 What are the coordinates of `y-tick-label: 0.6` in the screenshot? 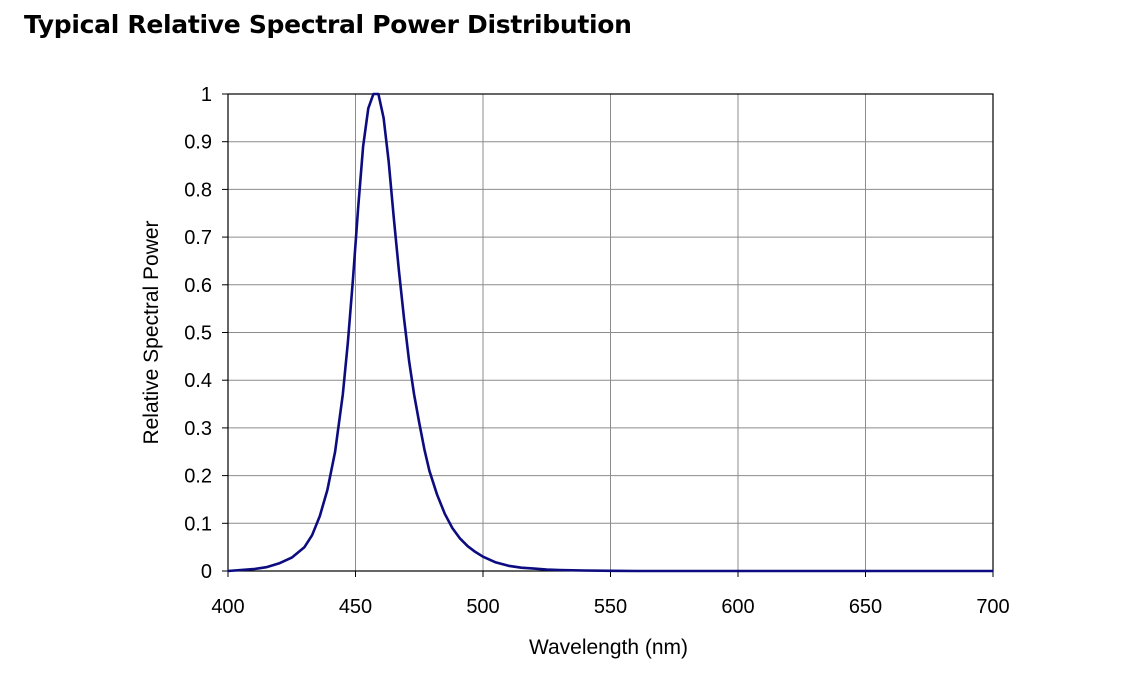 It's located at (198, 286).